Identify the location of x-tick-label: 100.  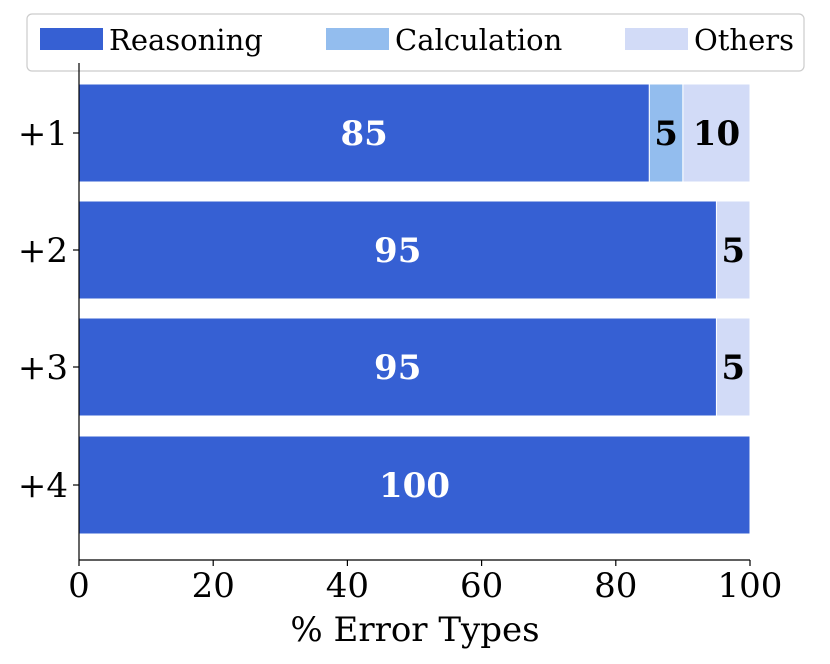
(750, 586).